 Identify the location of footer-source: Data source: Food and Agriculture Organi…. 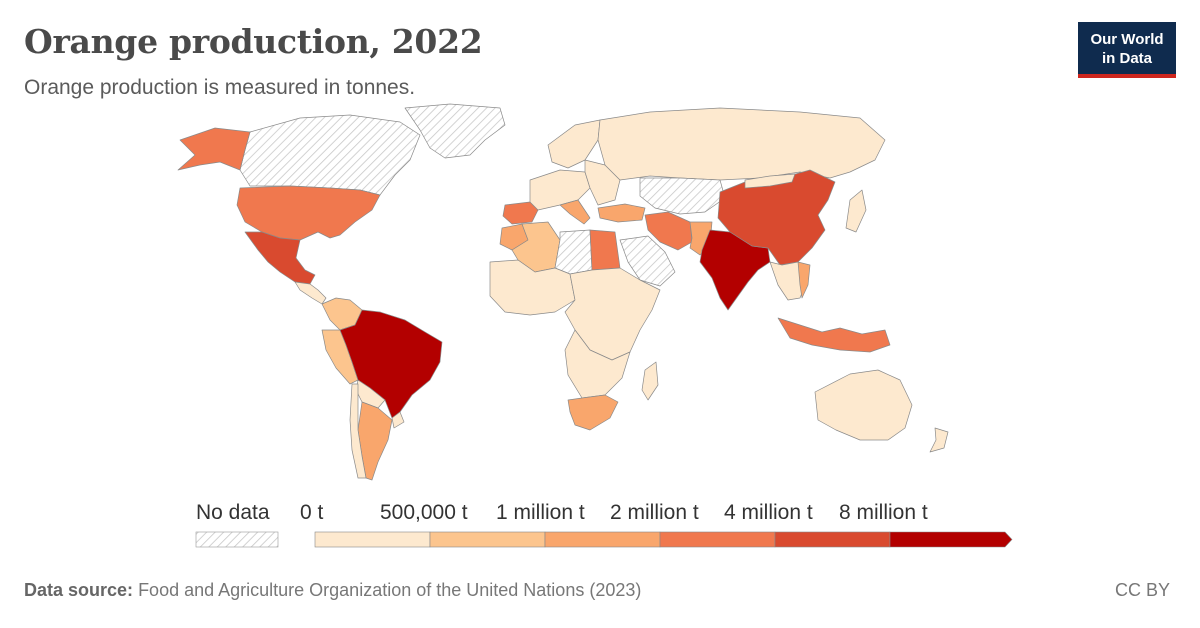
(332, 590).